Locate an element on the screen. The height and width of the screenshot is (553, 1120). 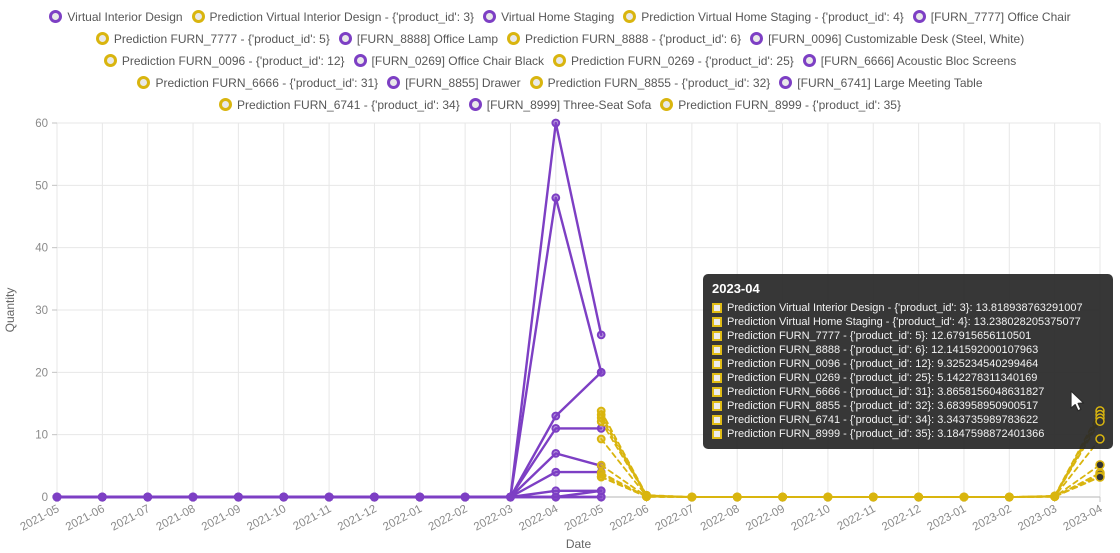
legend-item-series: [FURN_0269] Office Chair Black is located at coordinates (449, 60).